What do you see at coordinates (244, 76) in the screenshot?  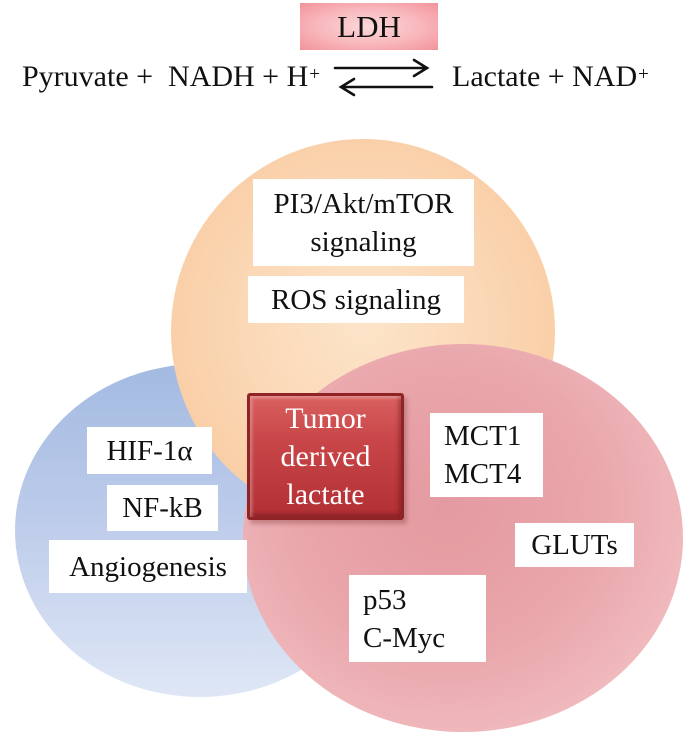 I see `reaction-substrate-nadh: NADH + H+` at bounding box center [244, 76].